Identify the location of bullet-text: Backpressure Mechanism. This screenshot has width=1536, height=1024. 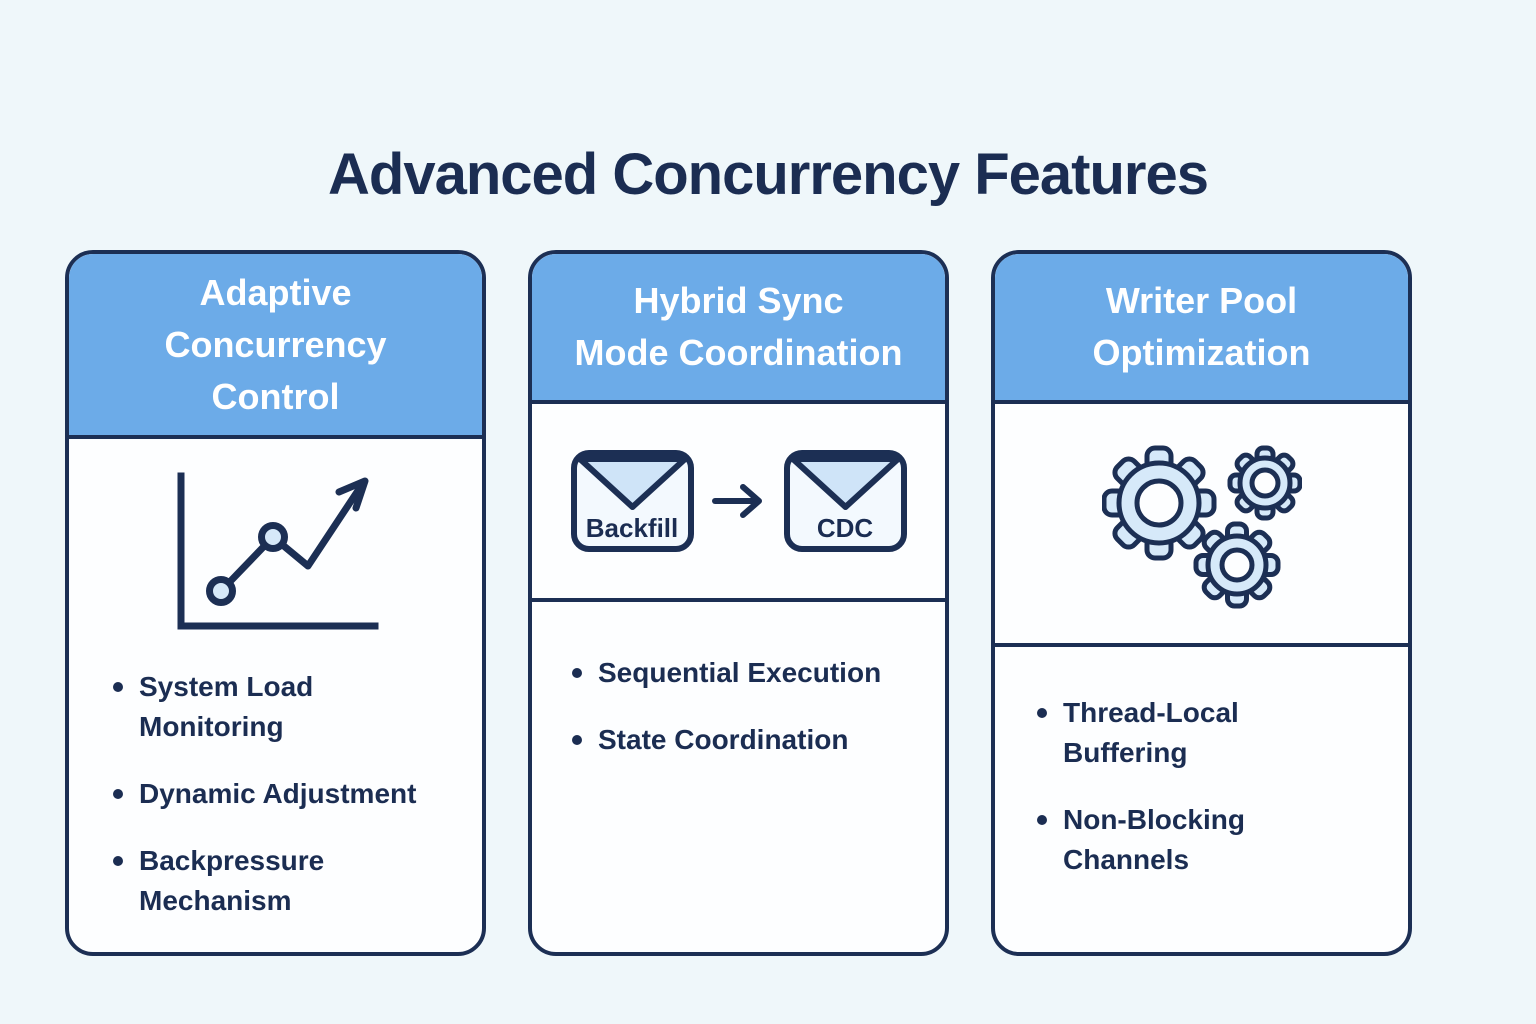
(232, 880).